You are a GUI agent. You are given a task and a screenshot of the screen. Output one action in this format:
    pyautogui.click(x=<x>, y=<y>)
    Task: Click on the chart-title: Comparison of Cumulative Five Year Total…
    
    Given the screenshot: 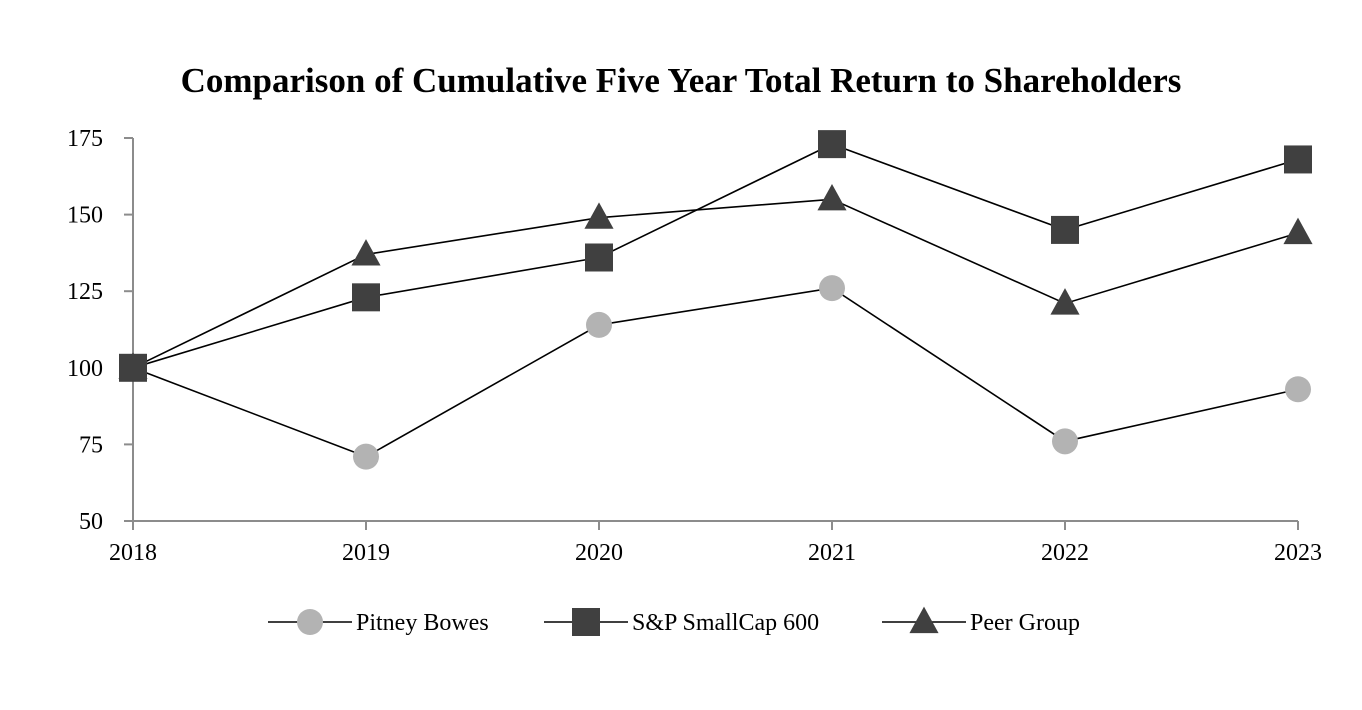 What is the action you would take?
    pyautogui.click(x=681, y=80)
    